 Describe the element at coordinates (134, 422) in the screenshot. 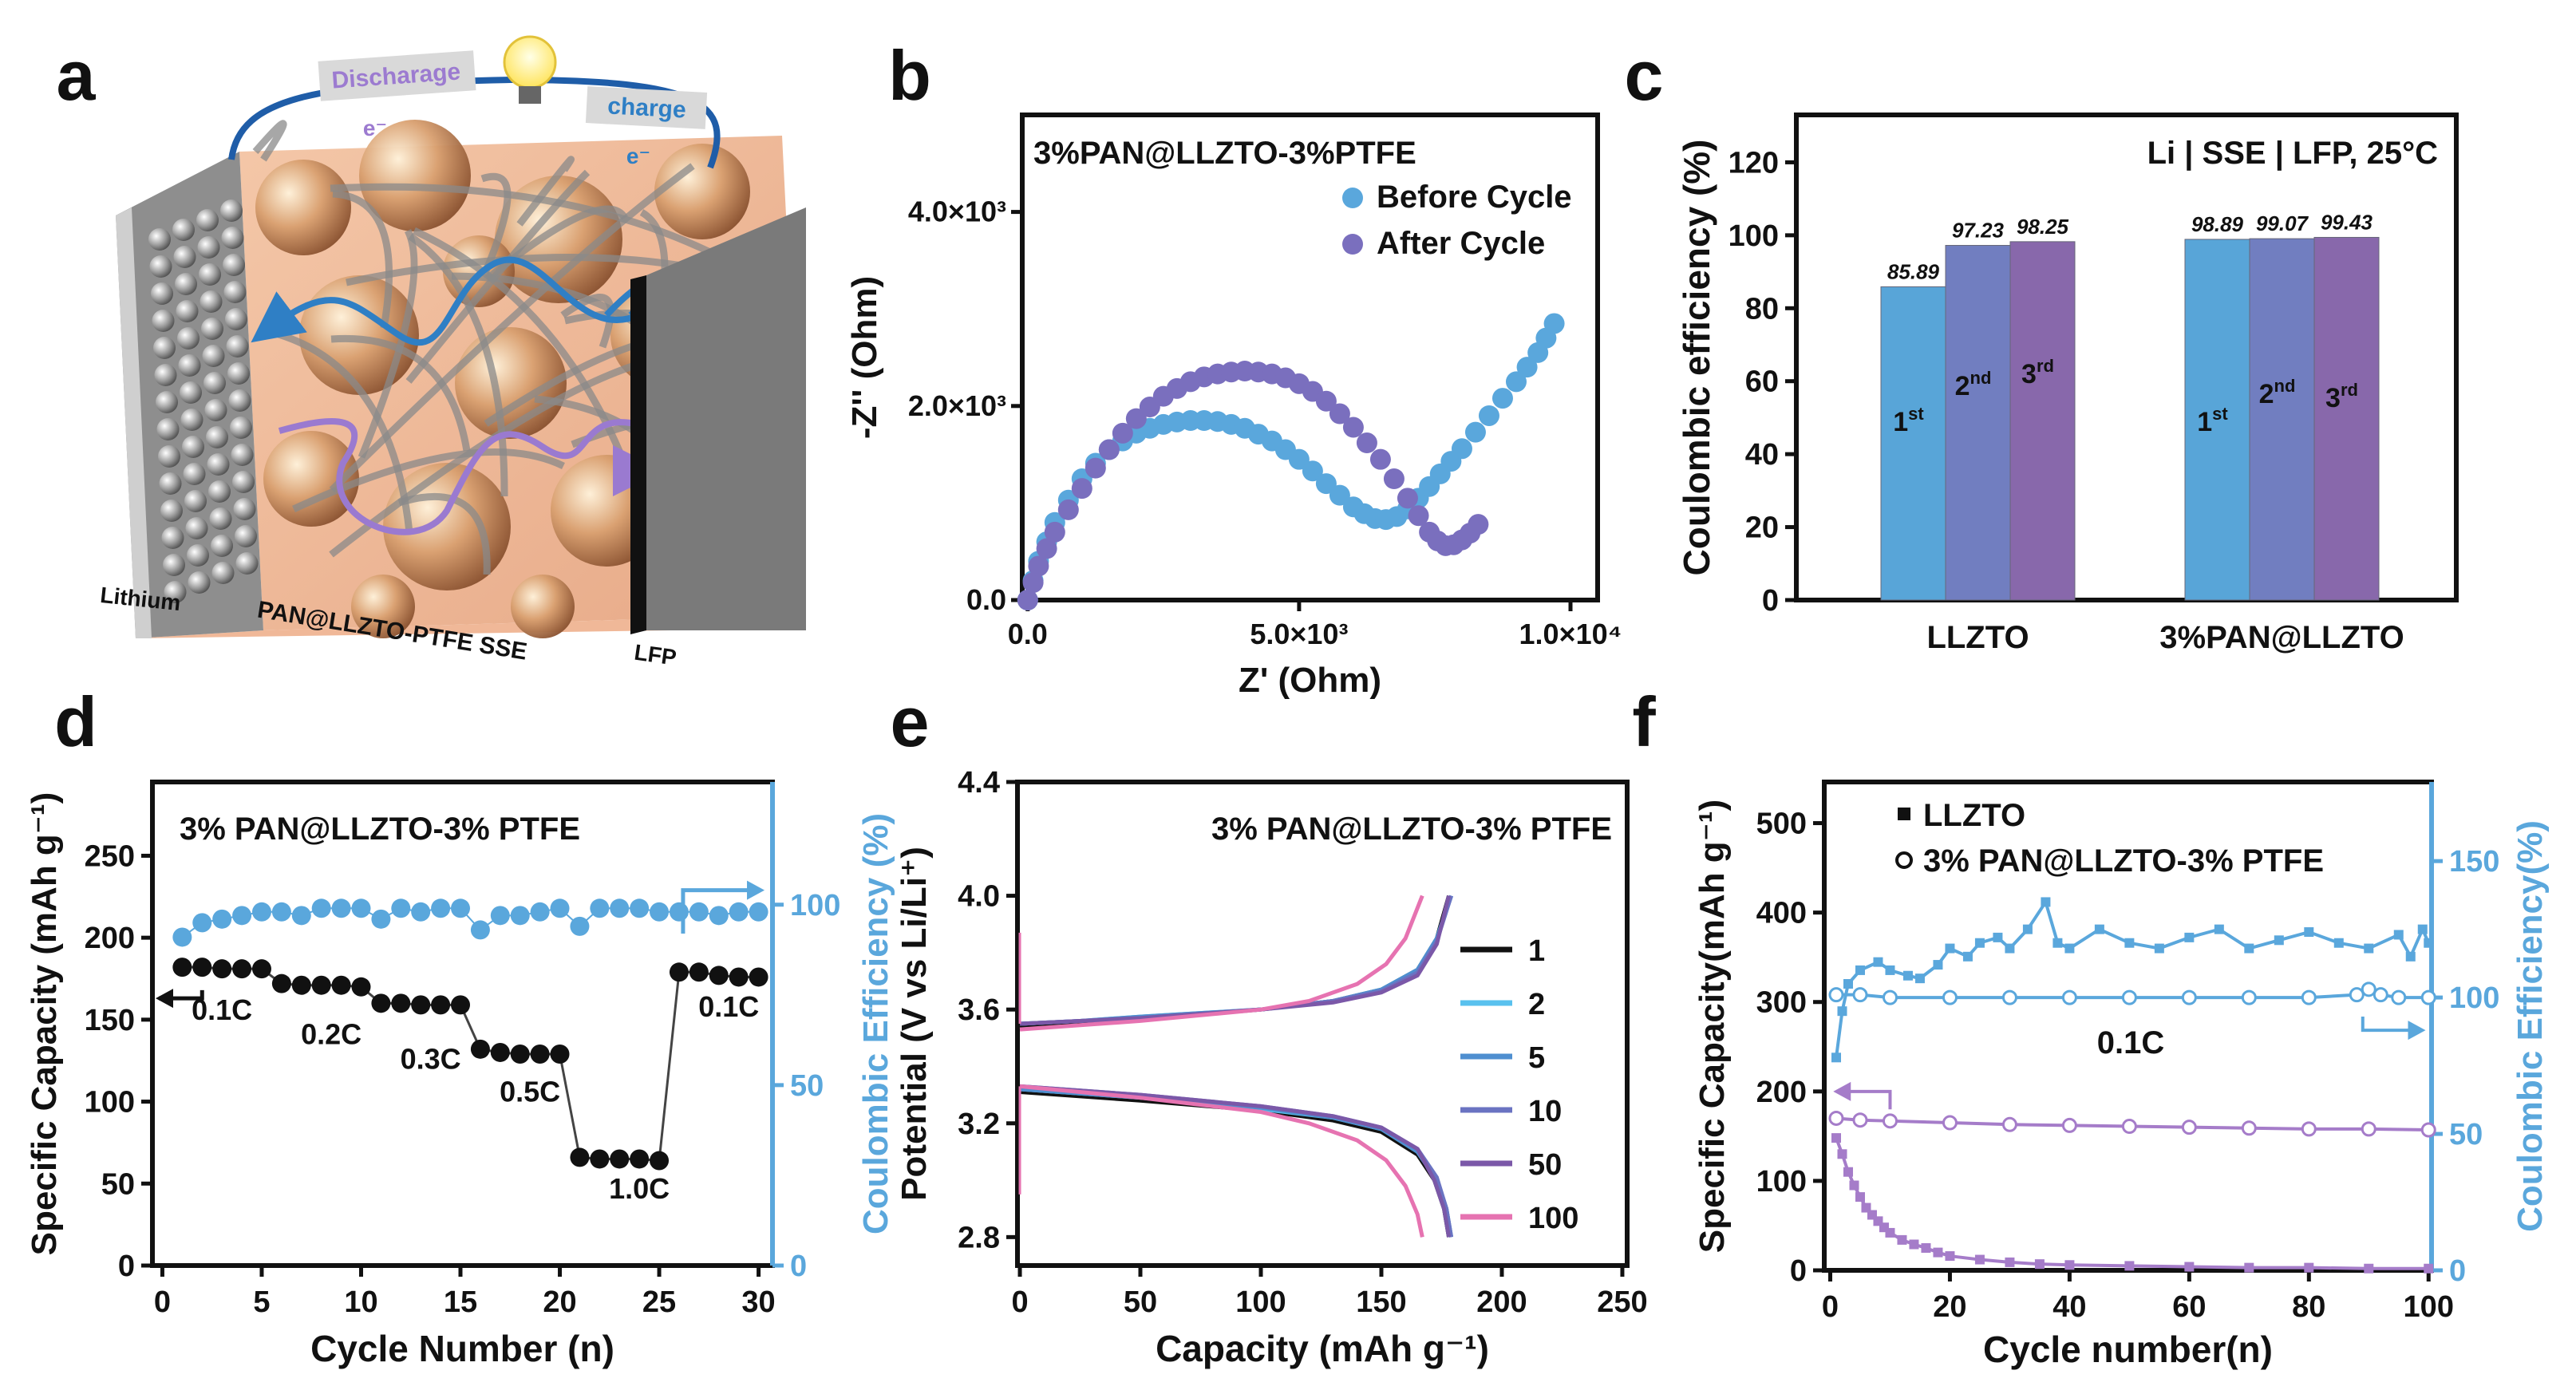

I see `lithium-plate-edge` at that location.